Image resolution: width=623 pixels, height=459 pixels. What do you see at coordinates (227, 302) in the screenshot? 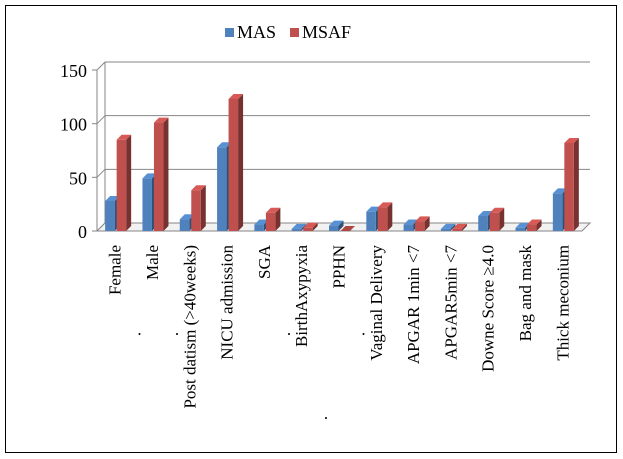
I see `category-label-3: NICU admission` at bounding box center [227, 302].